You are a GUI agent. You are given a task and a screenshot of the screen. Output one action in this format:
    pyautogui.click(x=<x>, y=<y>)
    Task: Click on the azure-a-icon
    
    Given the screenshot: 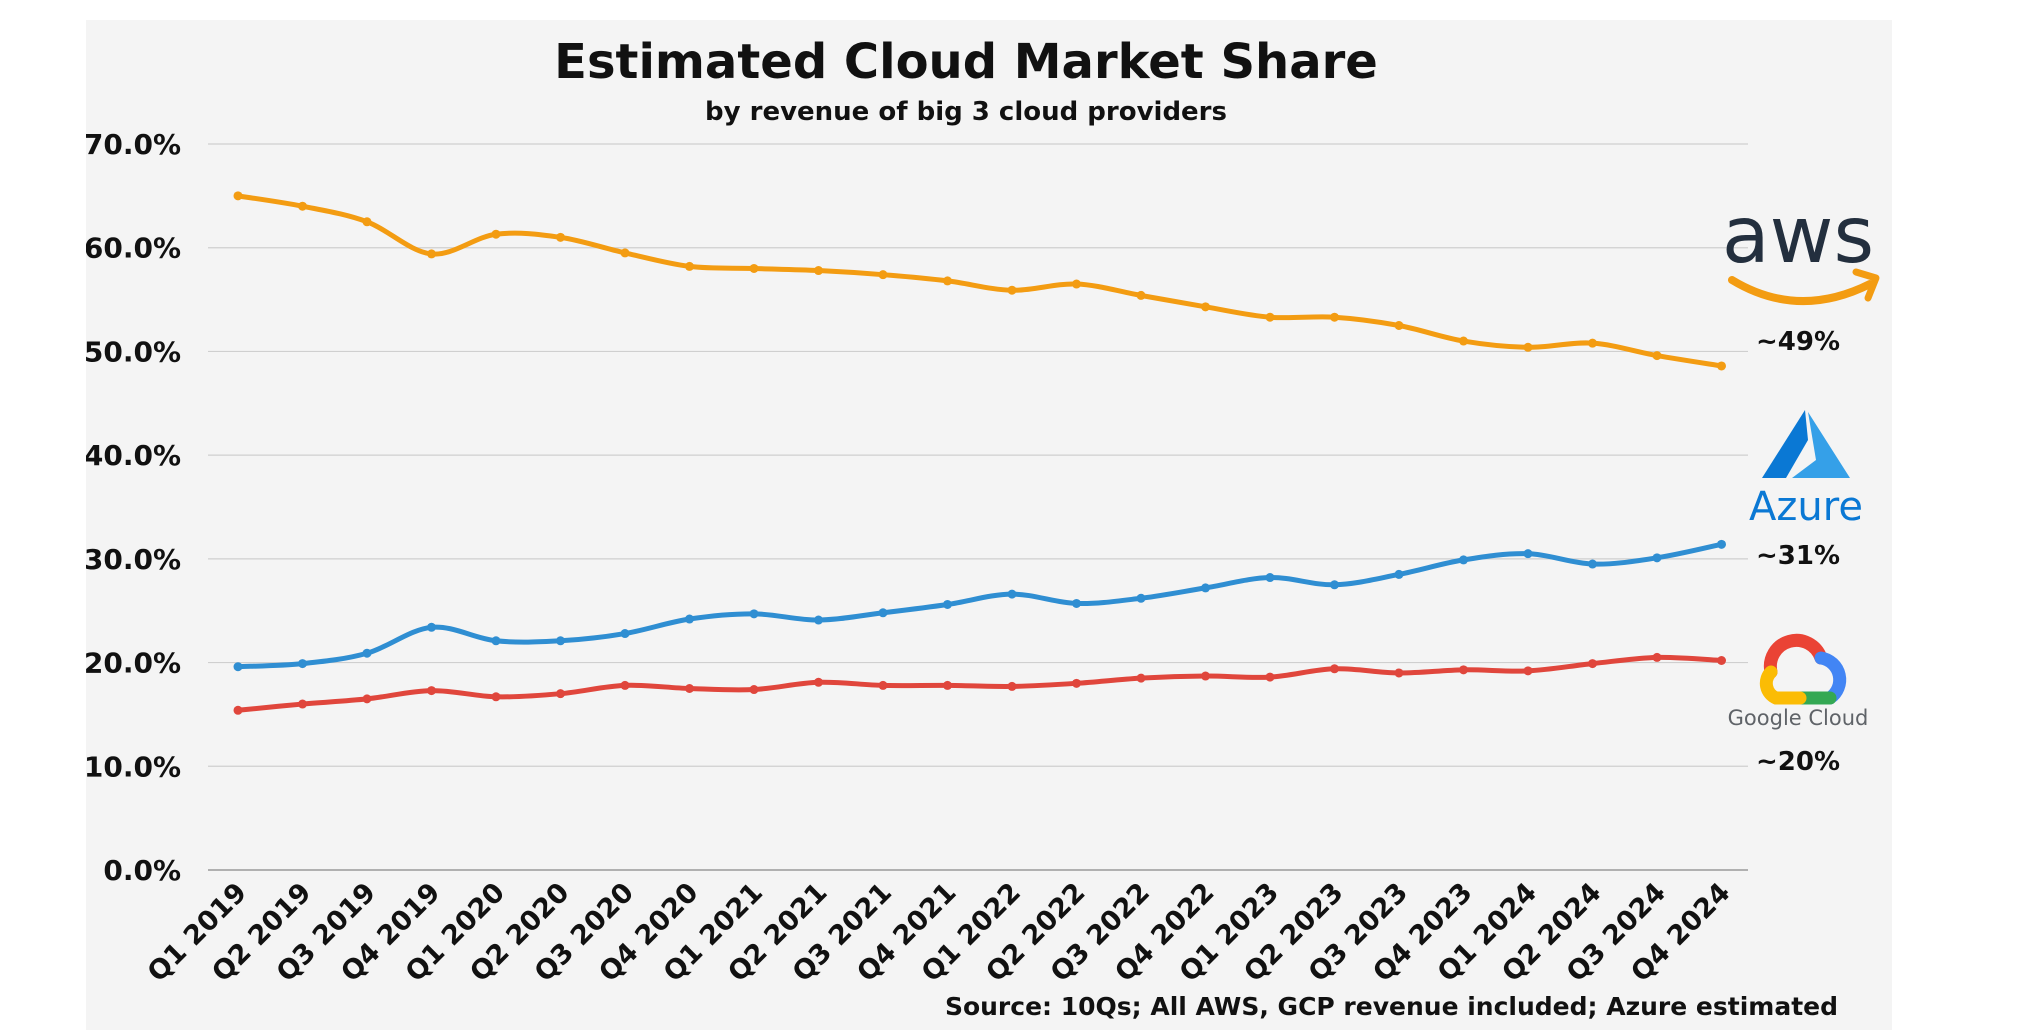 What is the action you would take?
    pyautogui.click(x=1785, y=444)
    